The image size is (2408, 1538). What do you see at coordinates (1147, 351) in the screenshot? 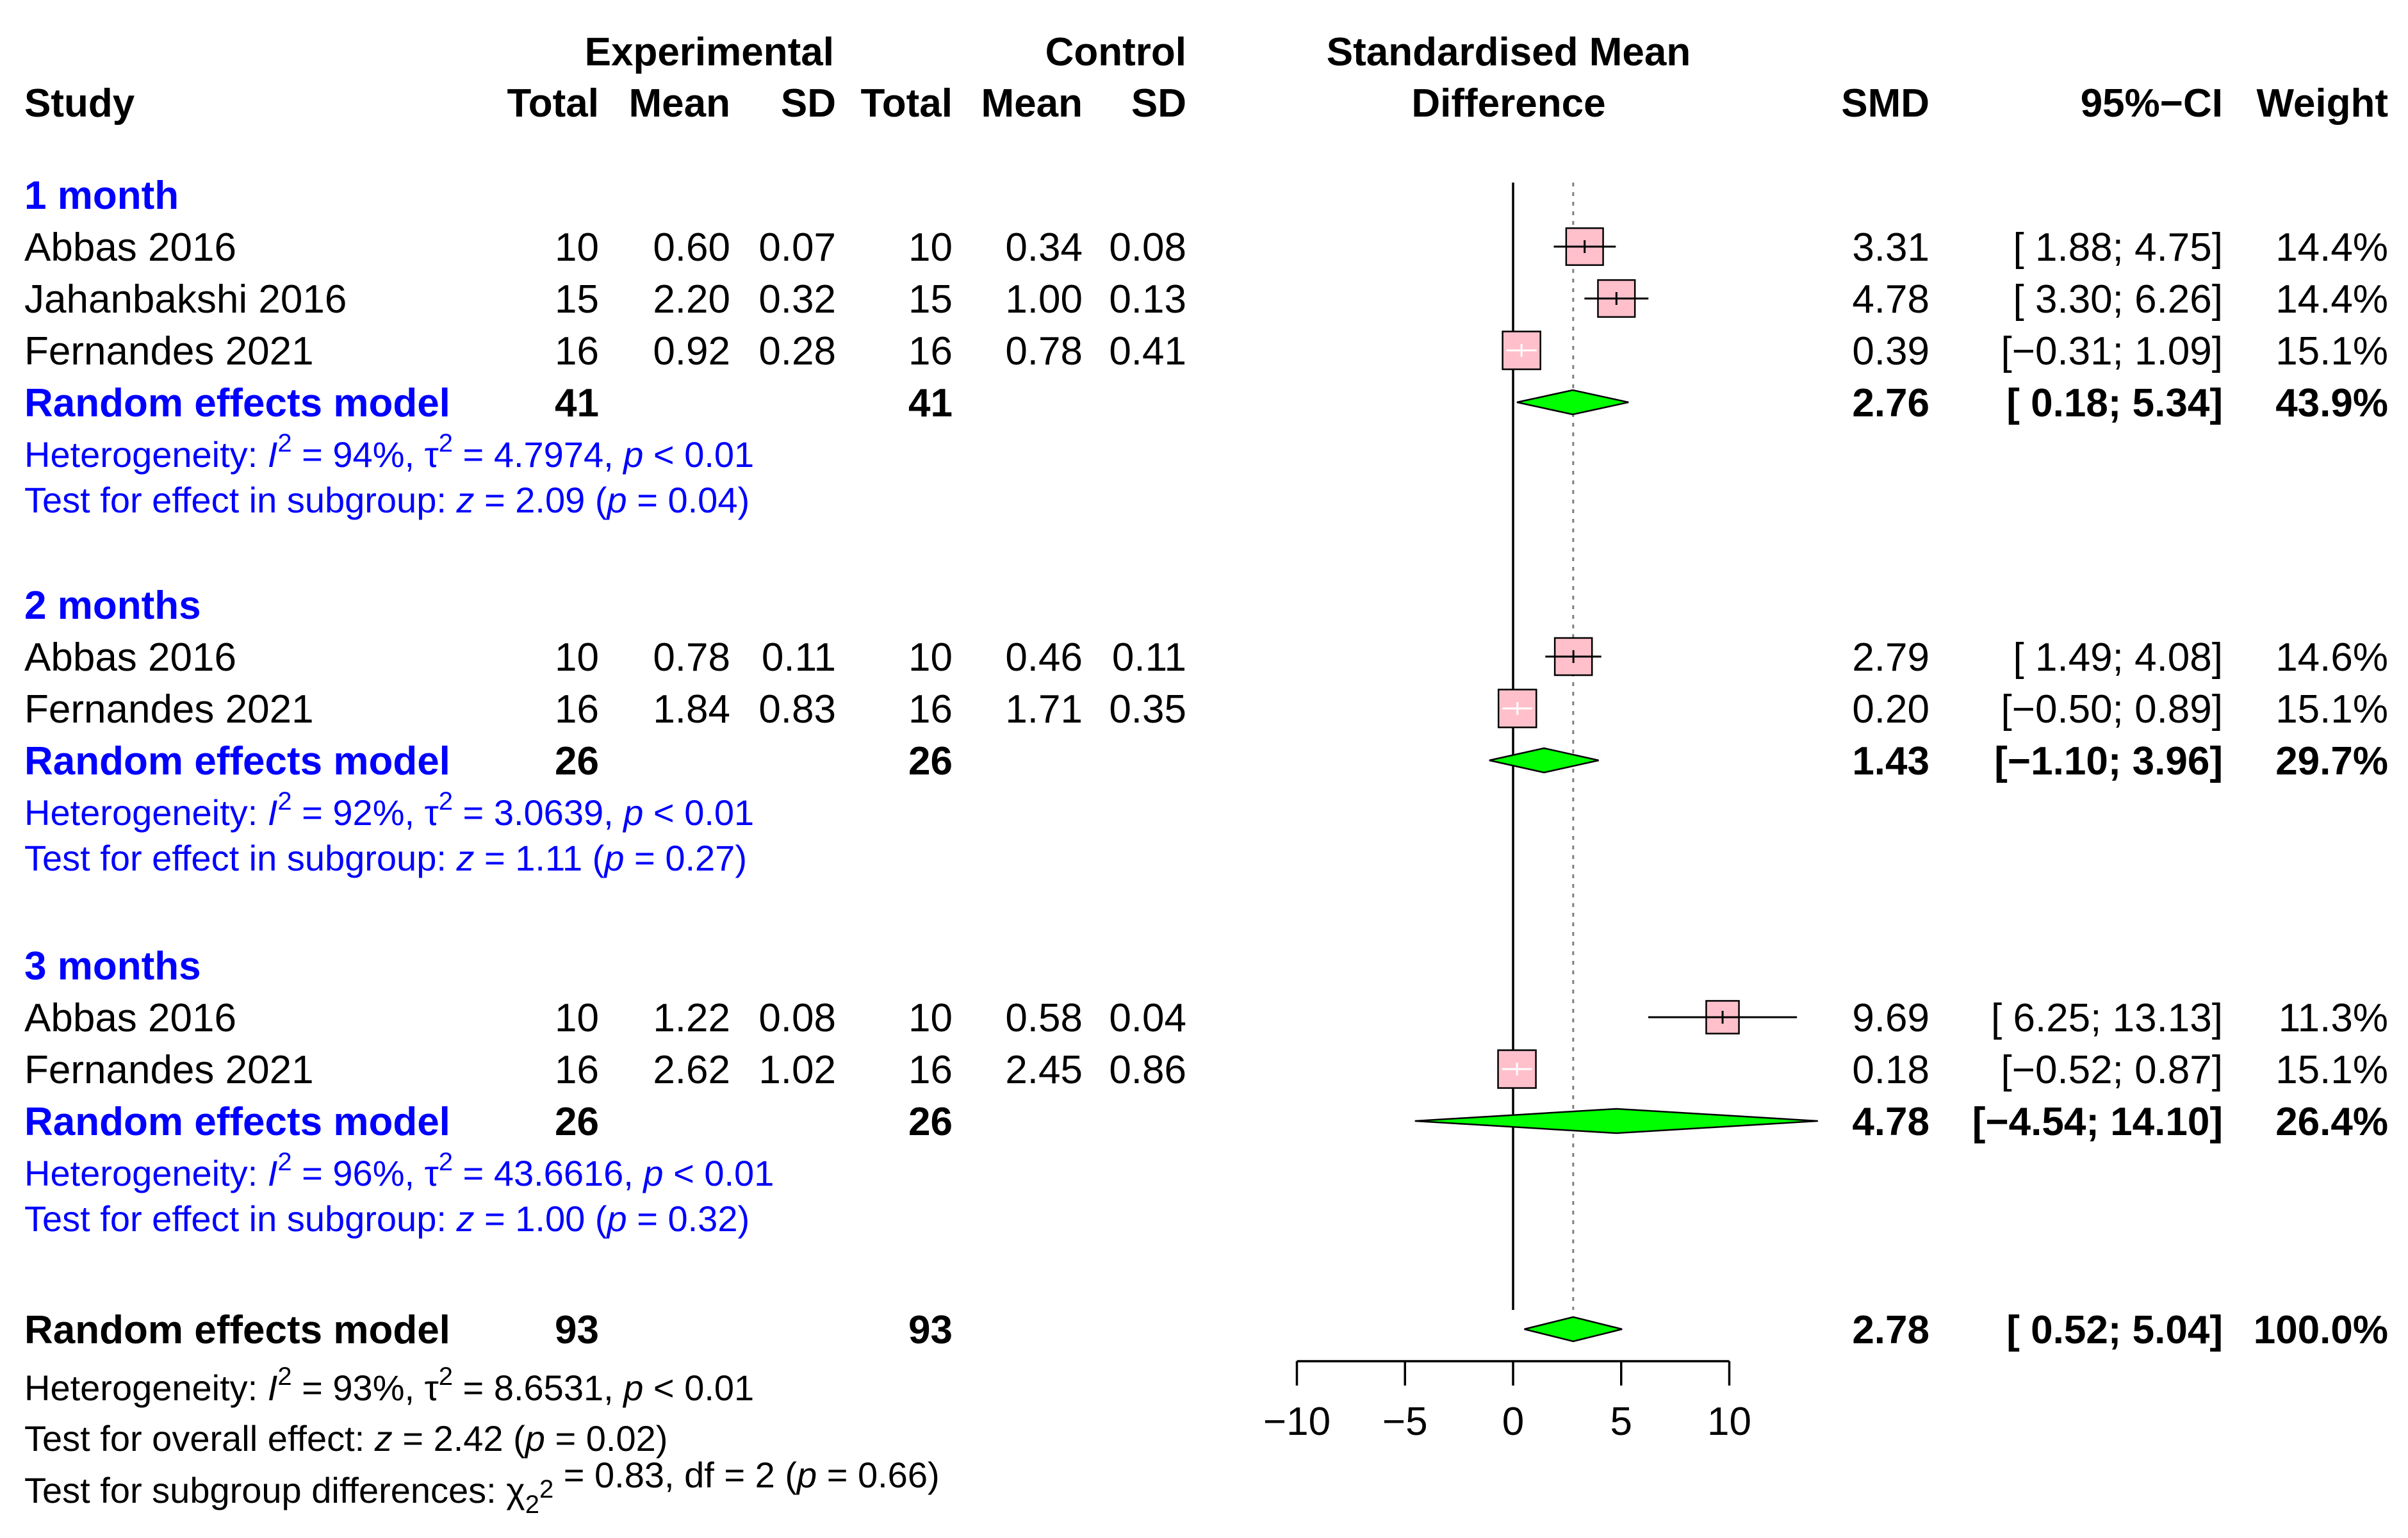
I see `ctrl-sd: 0.41` at bounding box center [1147, 351].